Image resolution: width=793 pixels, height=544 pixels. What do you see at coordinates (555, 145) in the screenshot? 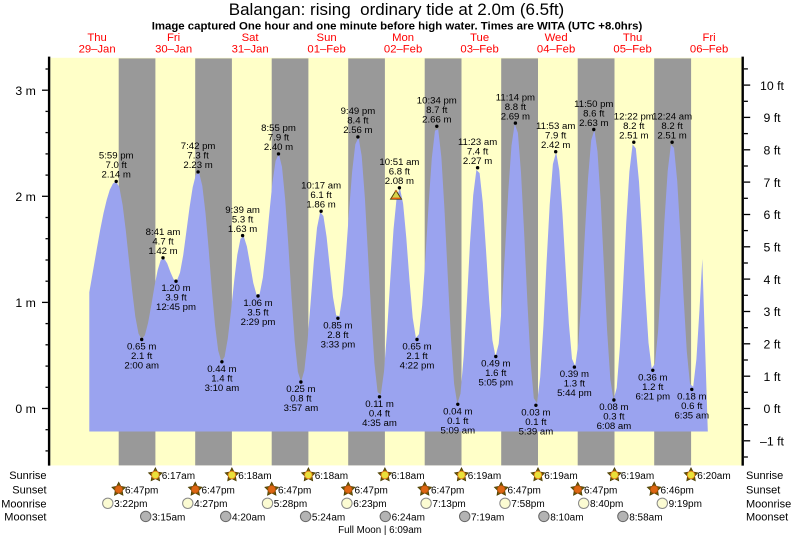
I see `svg-text: 2.42 m` at bounding box center [555, 145].